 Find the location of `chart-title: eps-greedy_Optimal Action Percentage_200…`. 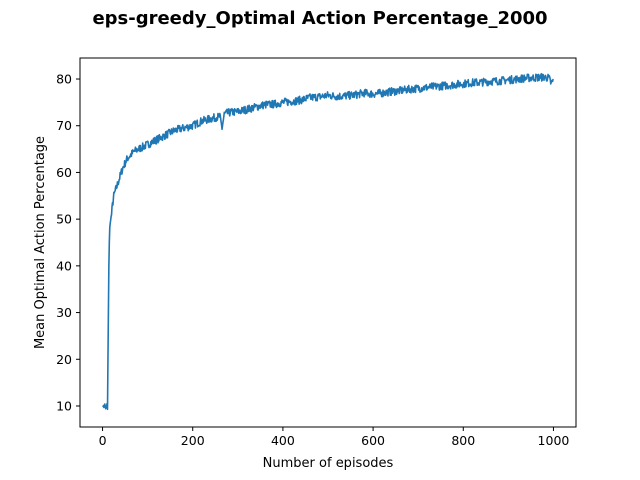

chart-title: eps-greedy_Optimal Action Percentage_200… is located at coordinates (319, 18).